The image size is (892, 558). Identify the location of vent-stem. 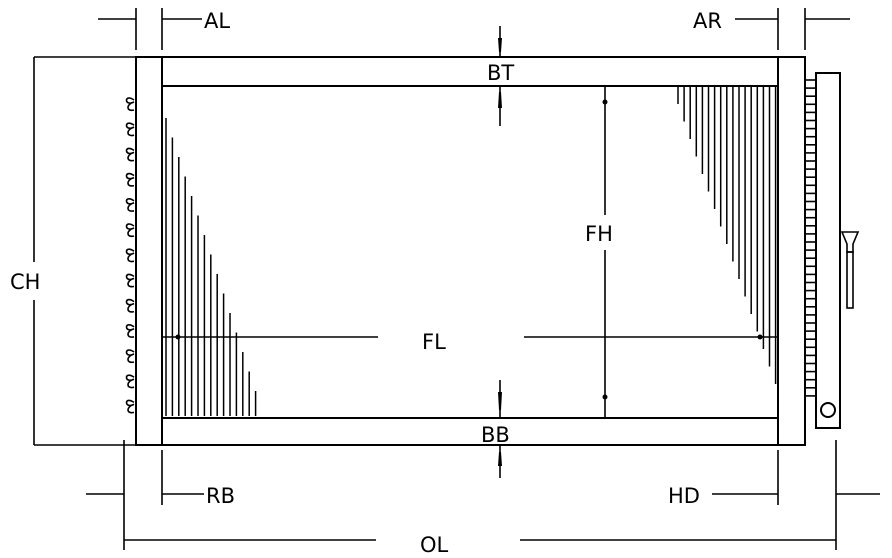
(850, 280).